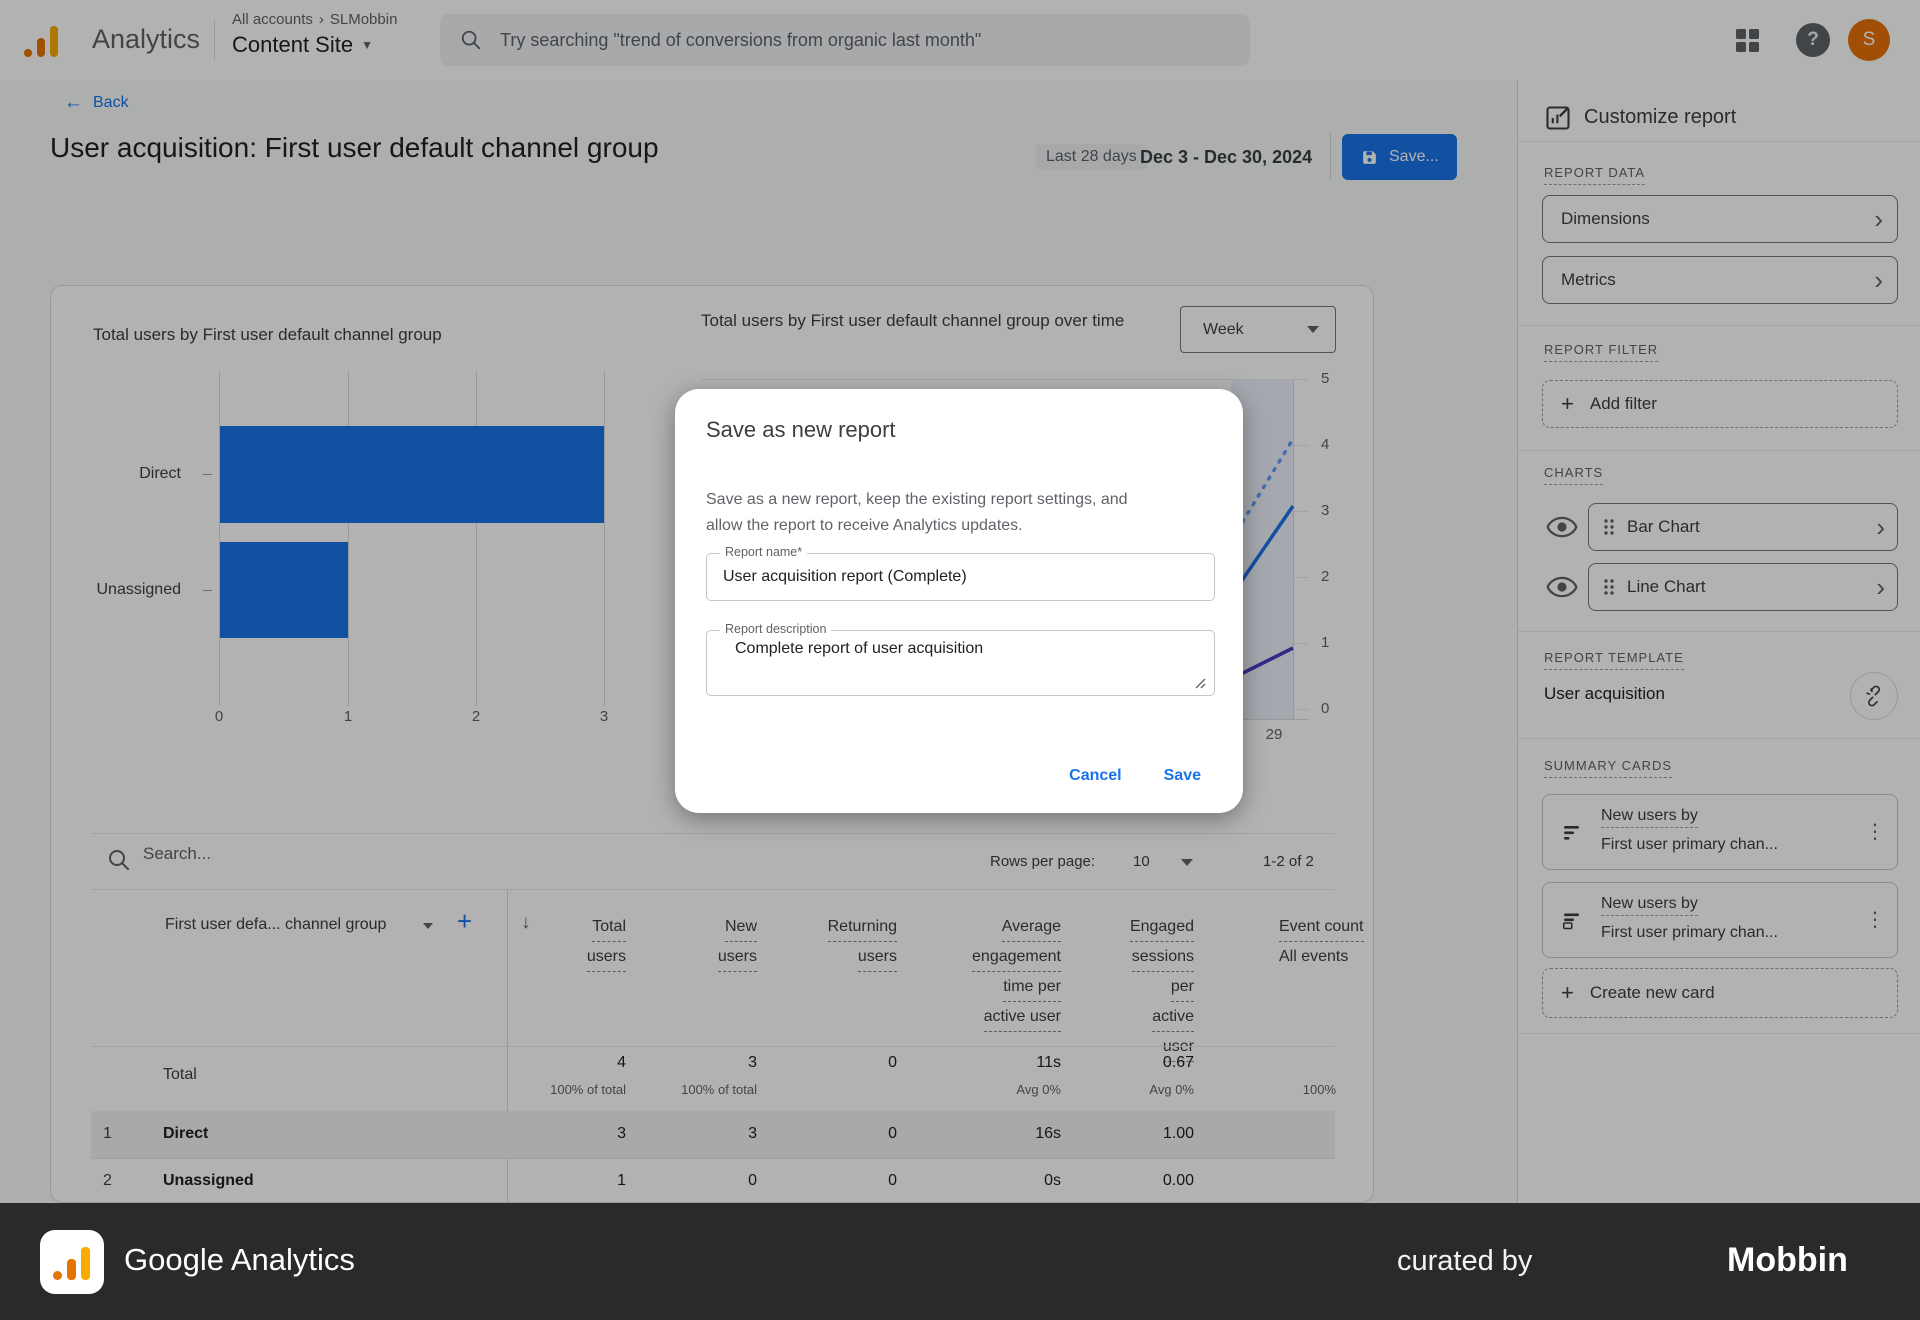 The height and width of the screenshot is (1320, 1920). Describe the element at coordinates (1091, 157) in the screenshot. I see `date-preset: Last 28 days` at that location.